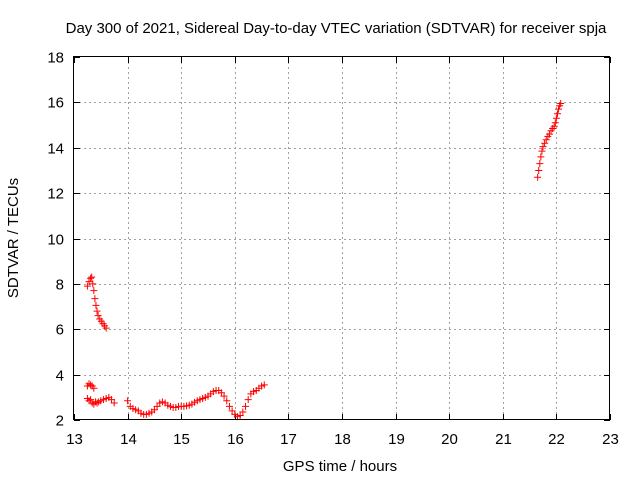 The height and width of the screenshot is (480, 640). What do you see at coordinates (181, 439) in the screenshot?
I see `x-tick-label: 15` at bounding box center [181, 439].